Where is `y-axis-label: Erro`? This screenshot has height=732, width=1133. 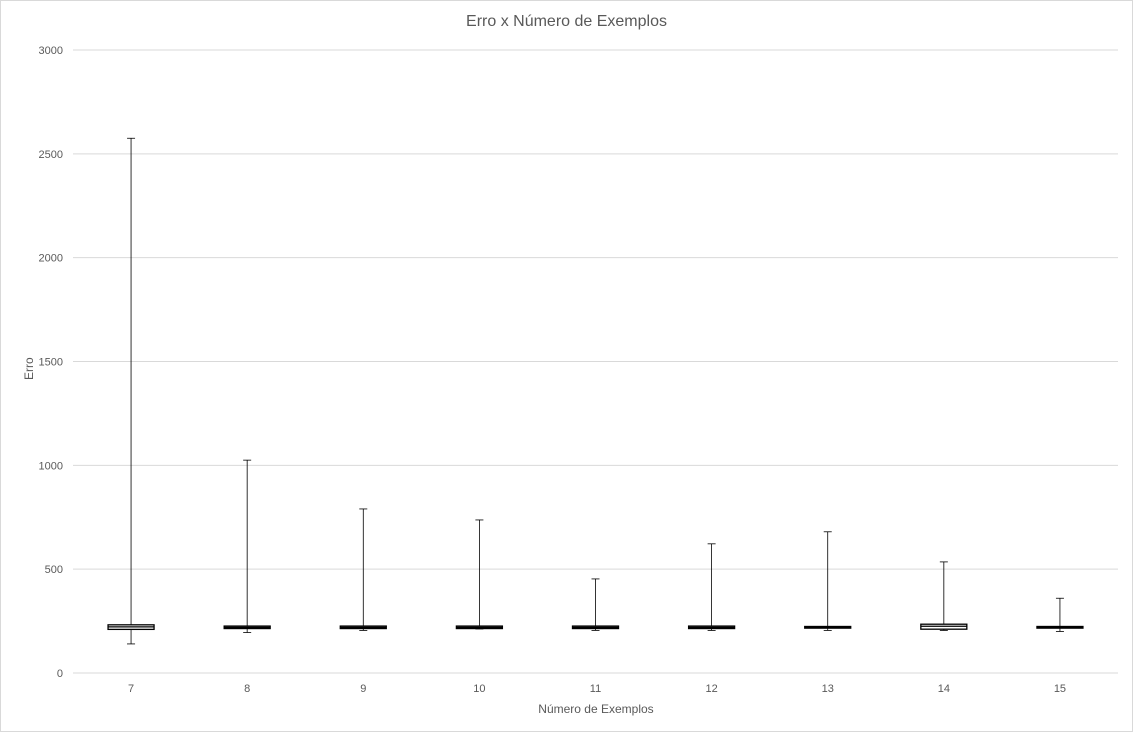 y-axis-label: Erro is located at coordinates (29, 368).